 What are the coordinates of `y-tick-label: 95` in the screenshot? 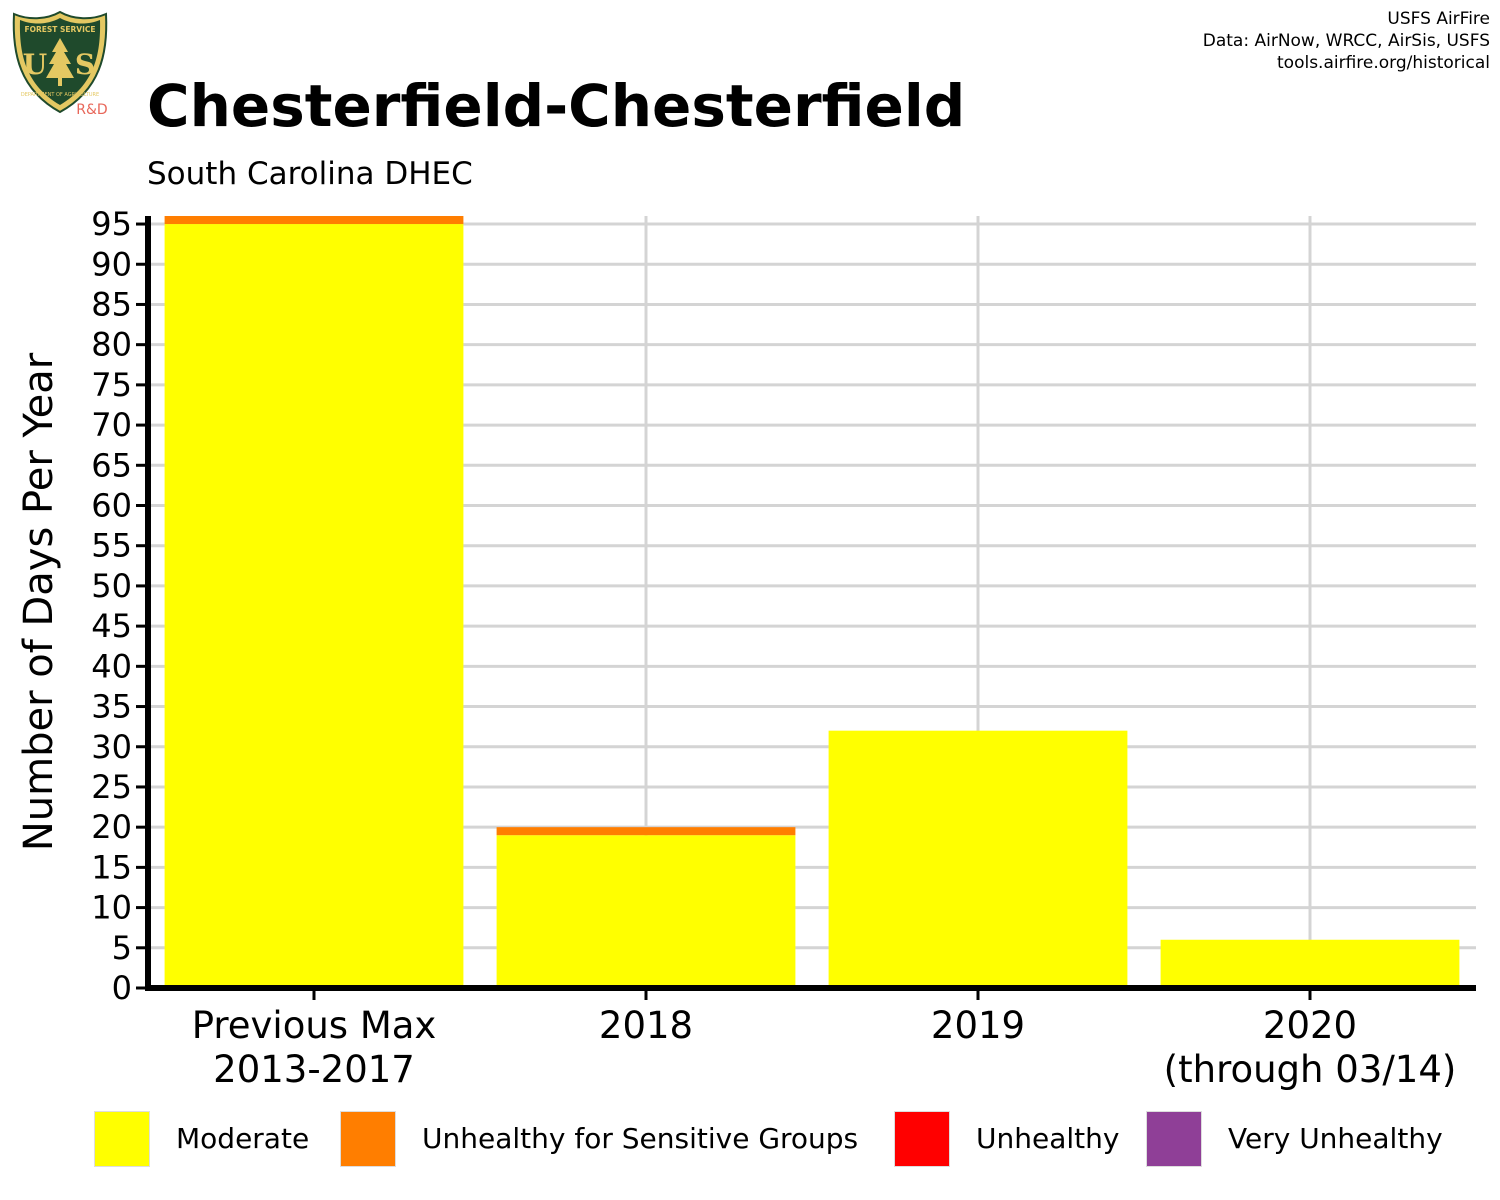 It's located at (111, 224).